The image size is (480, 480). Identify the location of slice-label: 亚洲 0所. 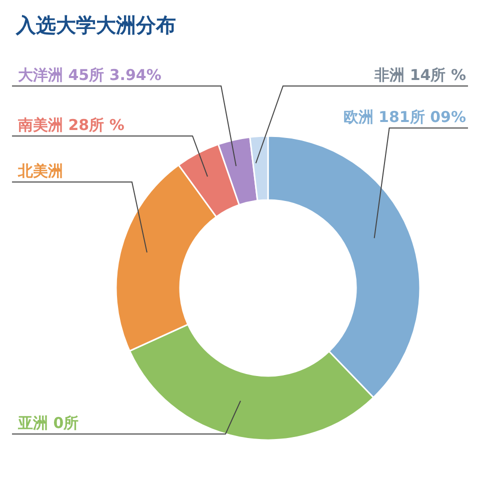
(48, 423).